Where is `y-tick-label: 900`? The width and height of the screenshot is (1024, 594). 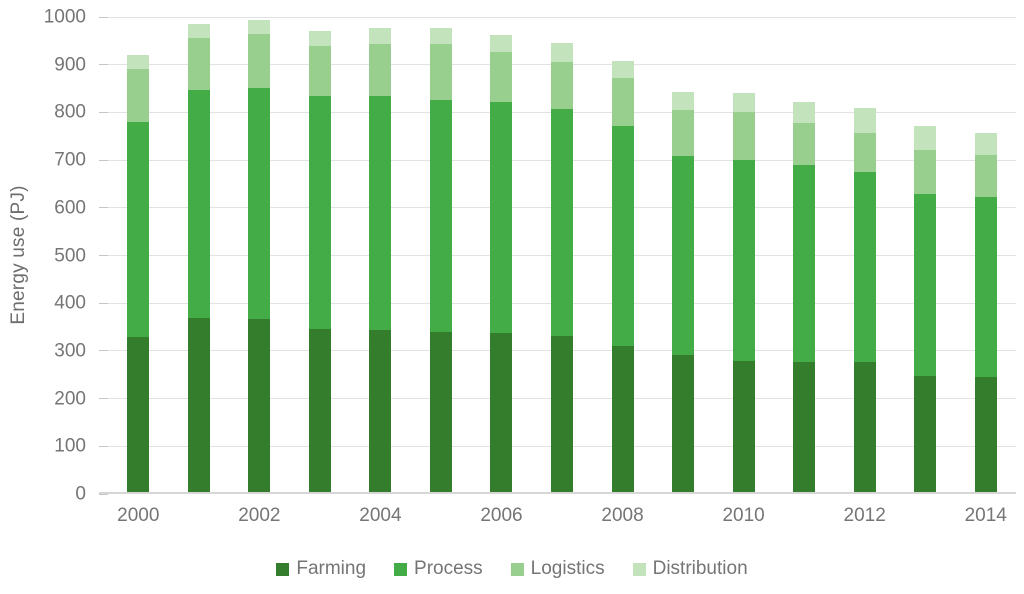
y-tick-label: 900 is located at coordinates (70, 65).